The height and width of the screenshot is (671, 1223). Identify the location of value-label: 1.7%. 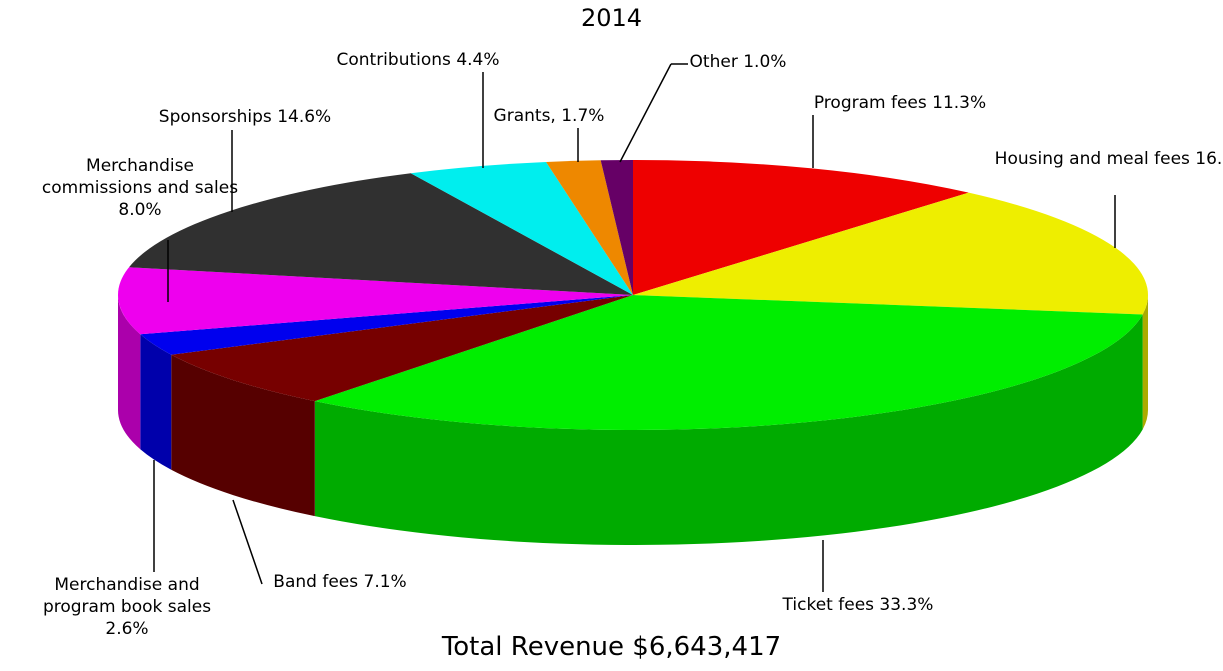
(583, 116).